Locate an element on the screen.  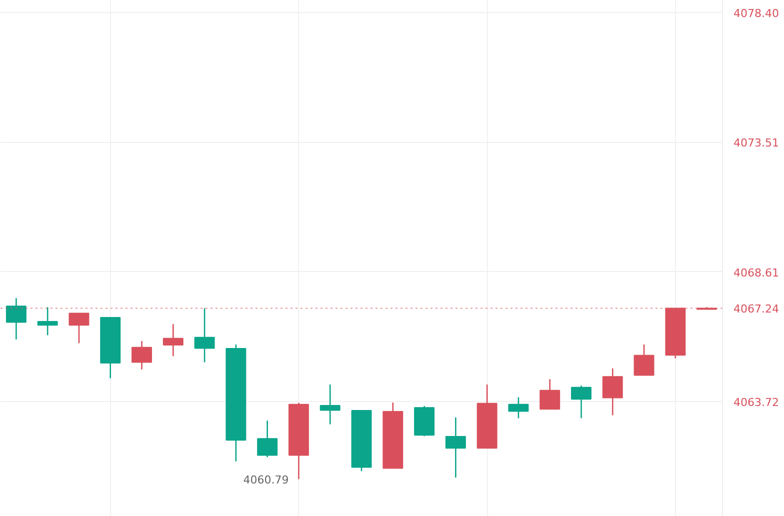
ref-line-label: 4067.24 is located at coordinates (756, 309).